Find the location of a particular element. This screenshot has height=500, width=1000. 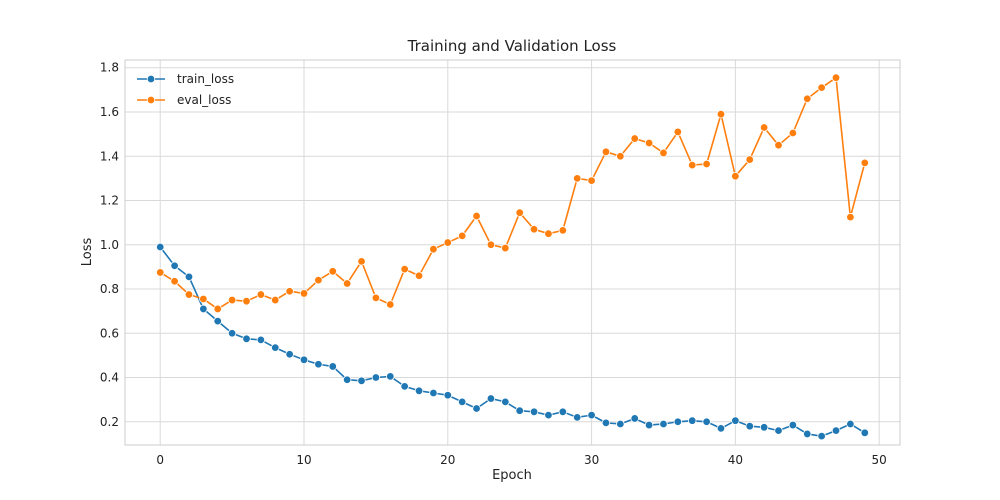

x-tick-label: 30 is located at coordinates (591, 460).